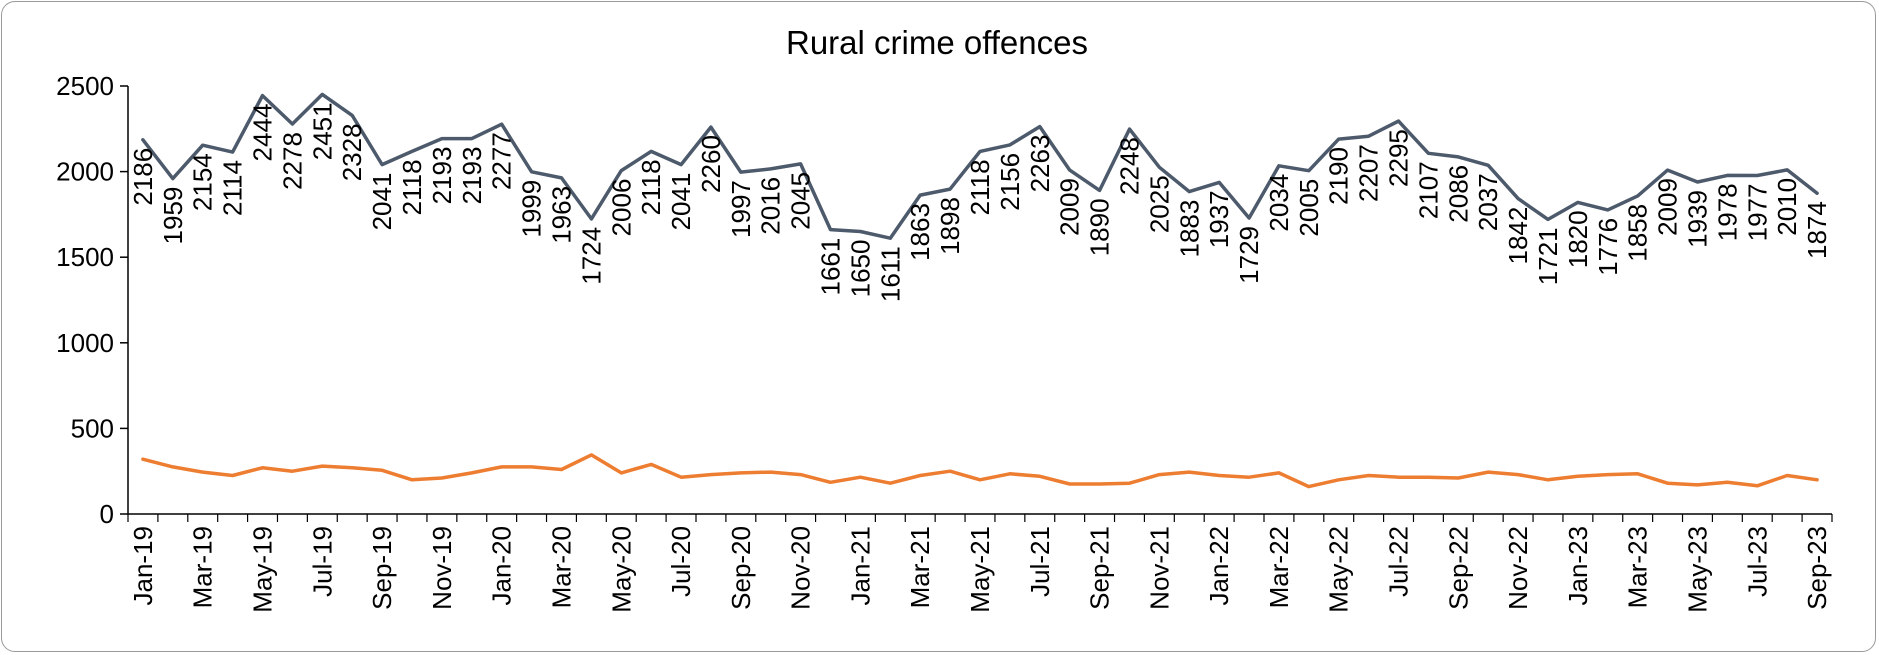 Image resolution: width=1879 pixels, height=655 pixels. What do you see at coordinates (322, 131) in the screenshot?
I see `data-label: 2451` at bounding box center [322, 131].